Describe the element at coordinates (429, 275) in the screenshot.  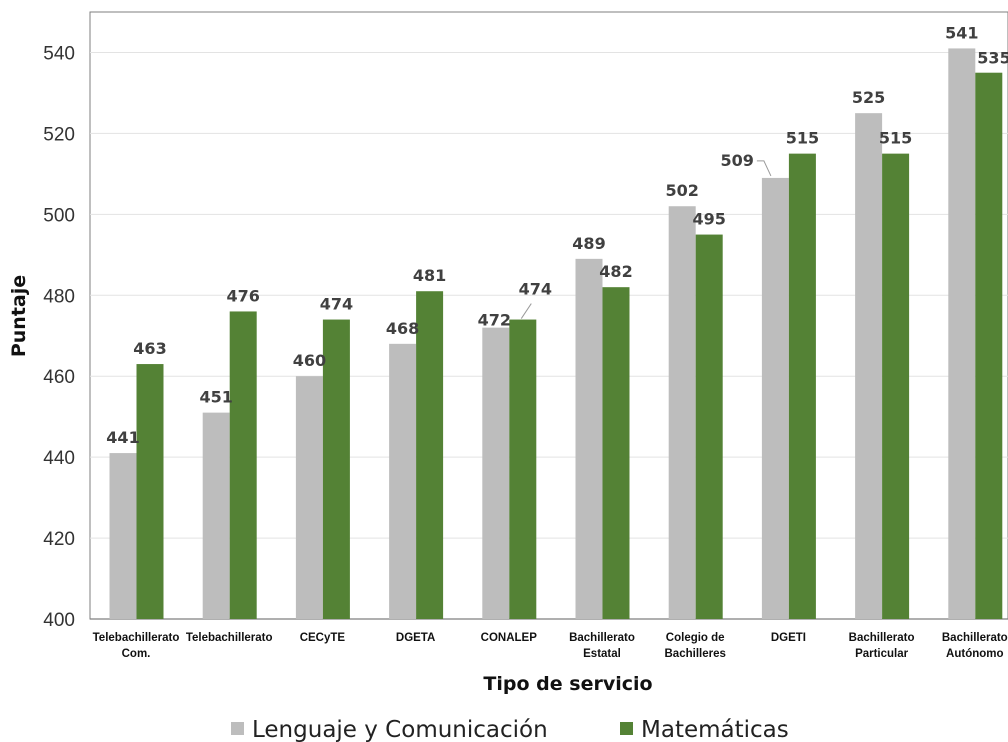
I see `data-label-matematicas: 481` at that location.